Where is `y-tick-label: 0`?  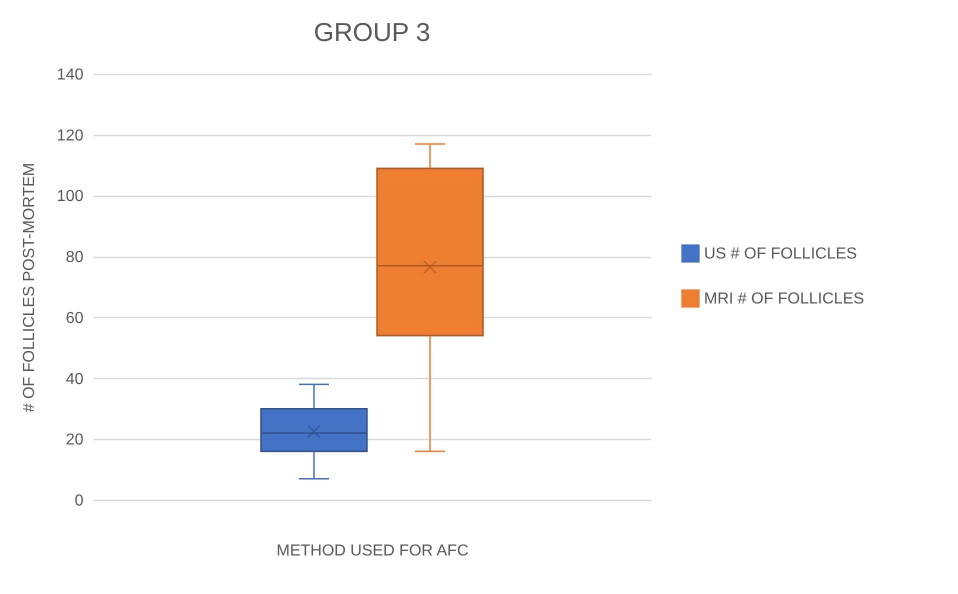 y-tick-label: 0 is located at coordinates (79, 501).